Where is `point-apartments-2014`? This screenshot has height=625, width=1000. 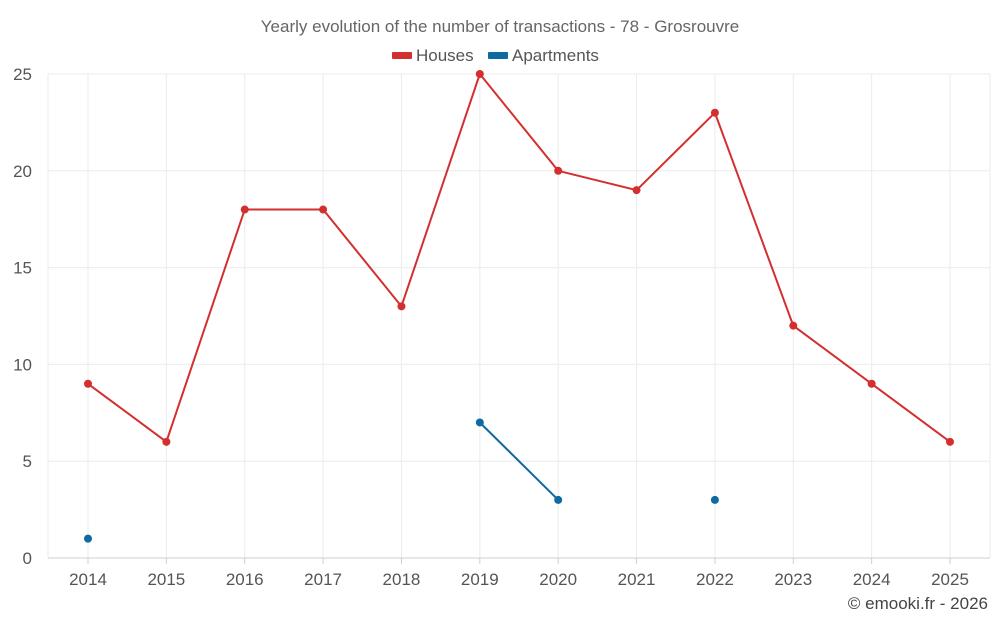 point-apartments-2014 is located at coordinates (88, 538).